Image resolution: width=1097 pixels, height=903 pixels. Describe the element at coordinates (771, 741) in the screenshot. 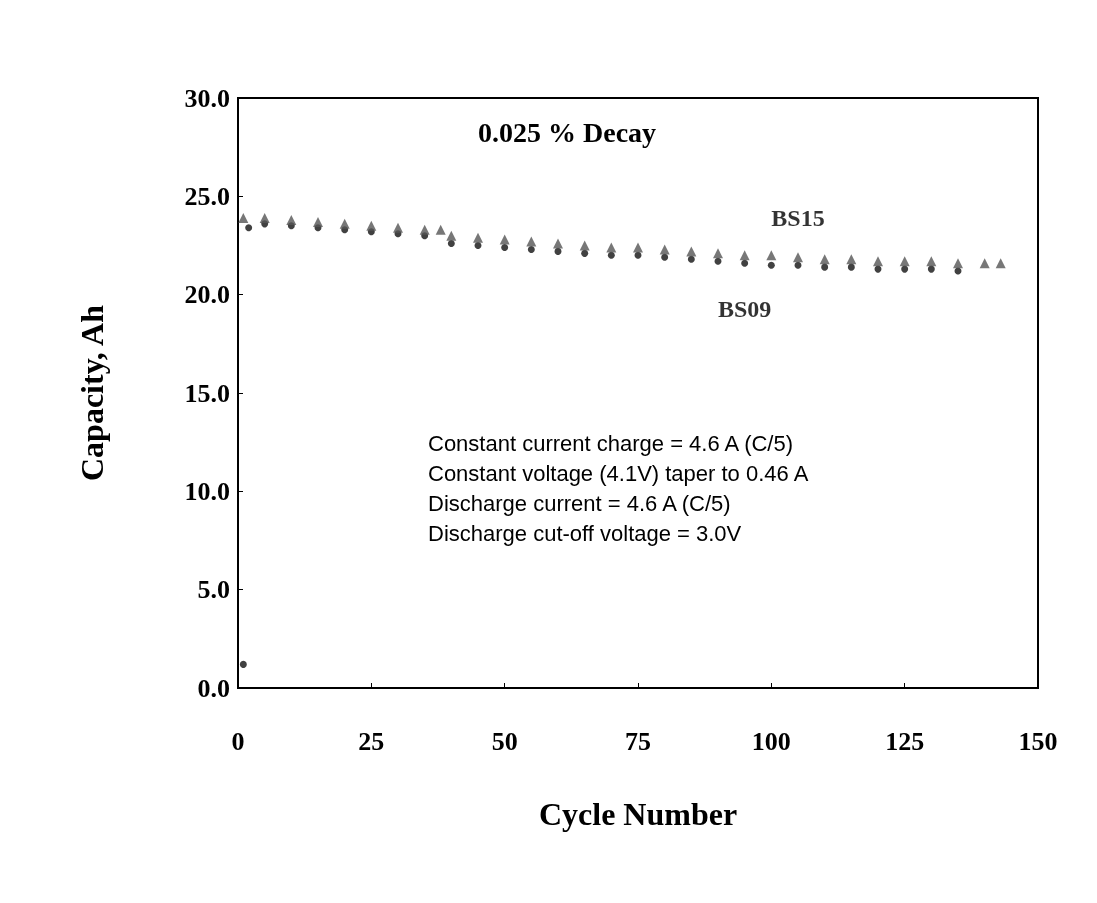

I see `x-tick-label: 100` at that location.